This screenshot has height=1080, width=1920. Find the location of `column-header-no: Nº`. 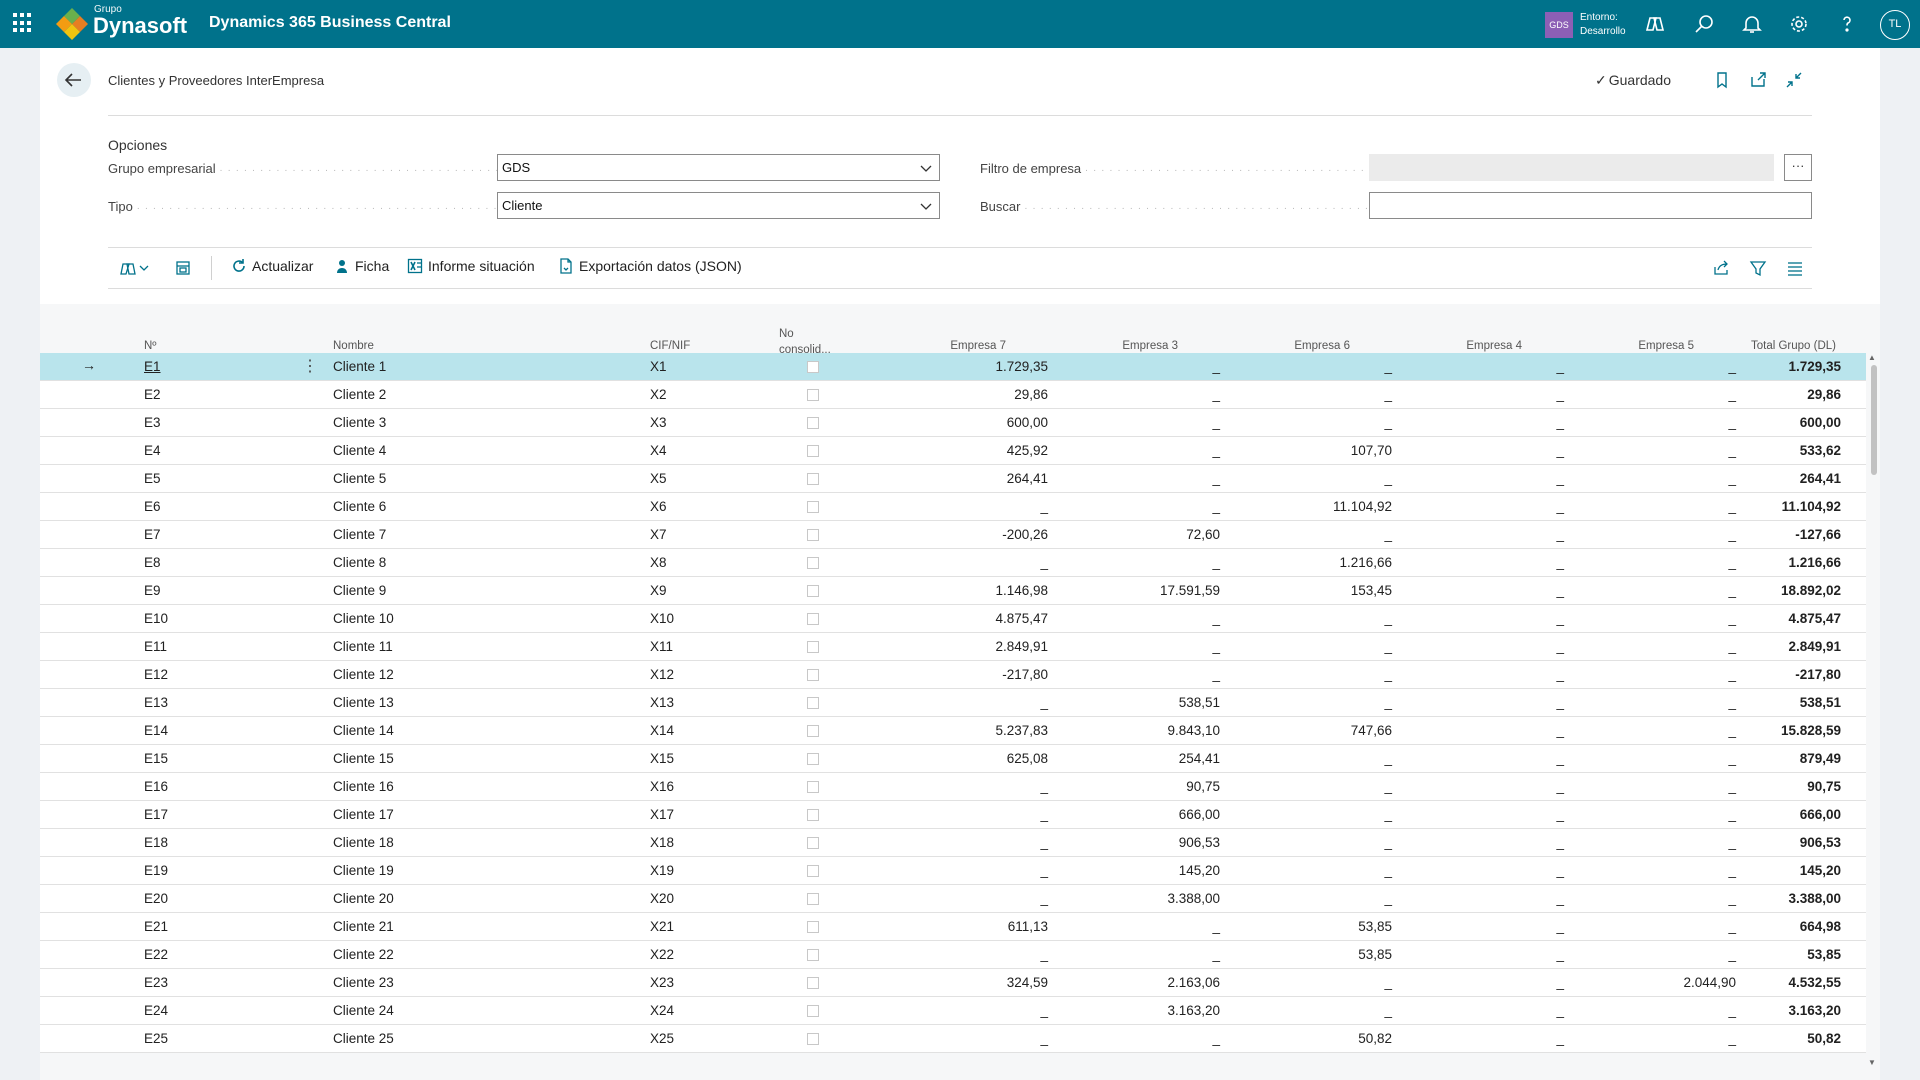

column-header-no: Nº is located at coordinates (150, 346).